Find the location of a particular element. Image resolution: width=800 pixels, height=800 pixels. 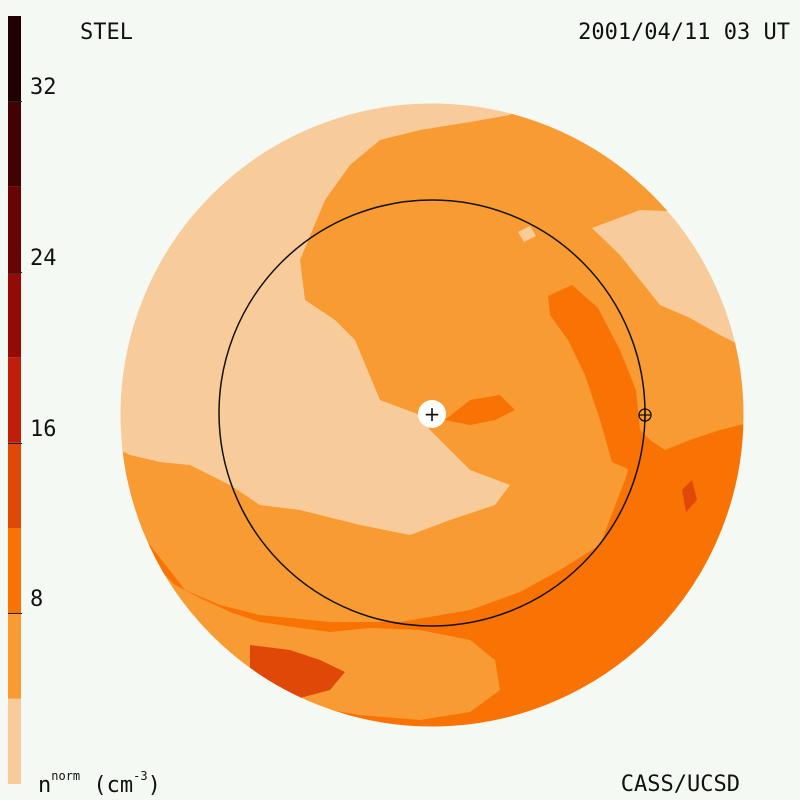

density-patch-small is located at coordinates (527, 234).